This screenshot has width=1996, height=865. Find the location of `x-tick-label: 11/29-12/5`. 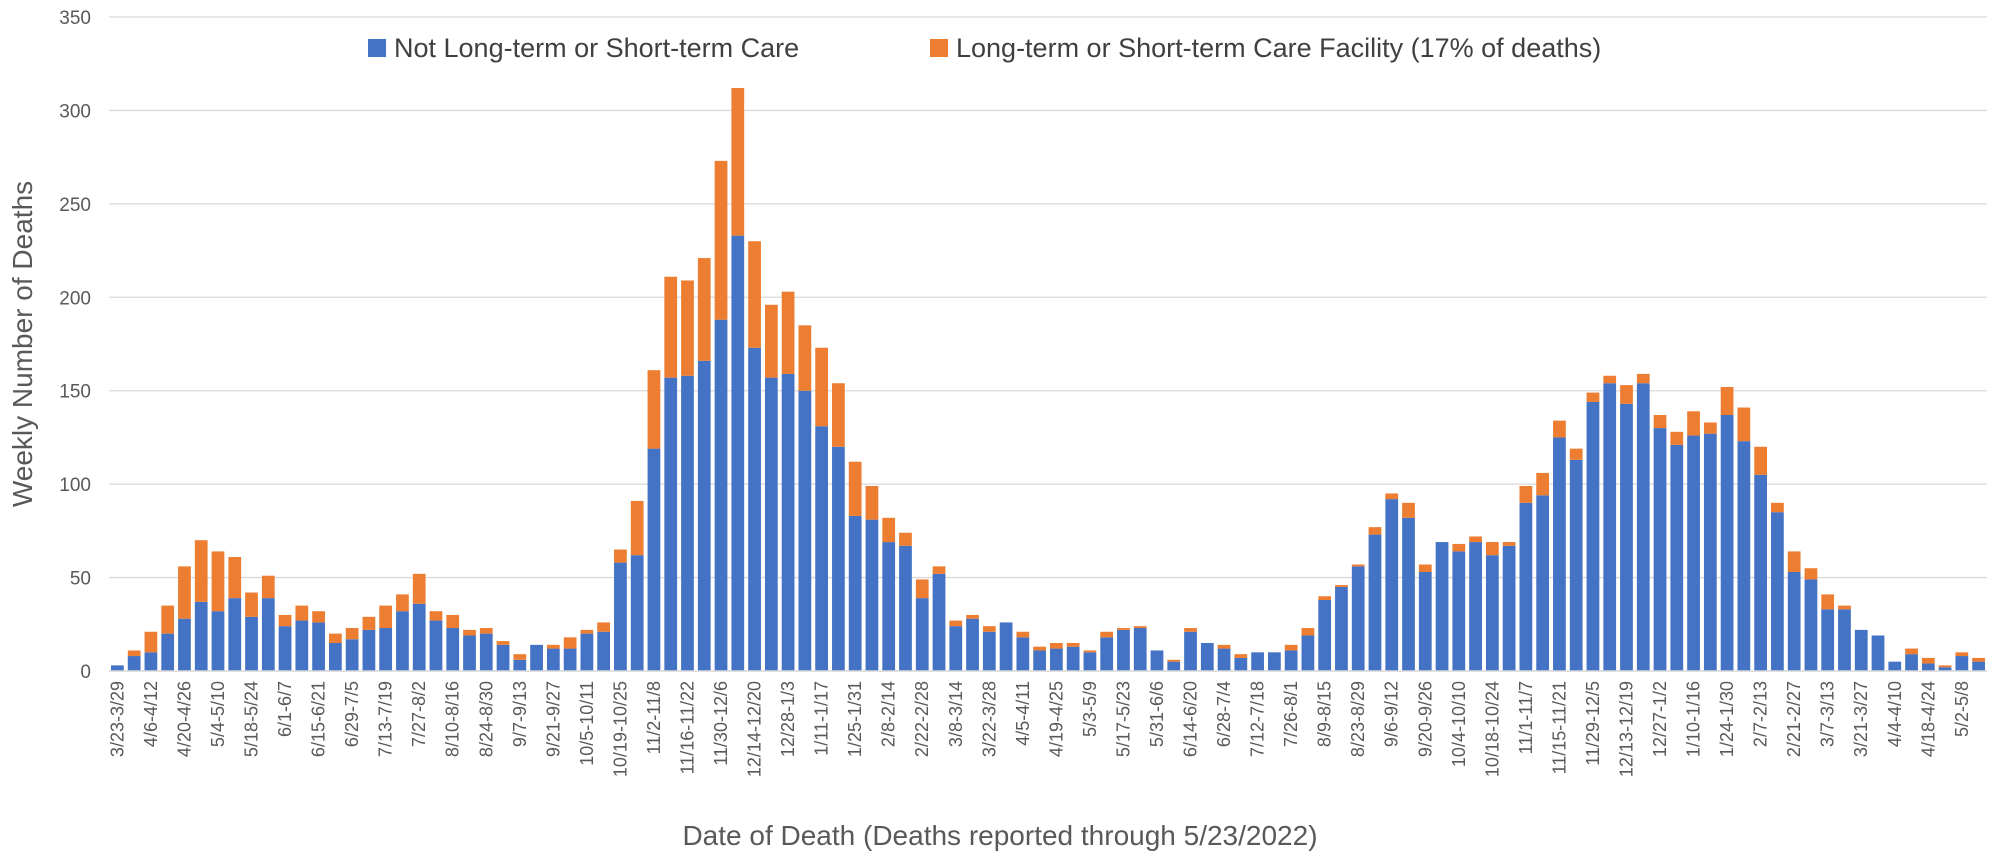

x-tick-label: 11/29-12/5 is located at coordinates (1593, 723).